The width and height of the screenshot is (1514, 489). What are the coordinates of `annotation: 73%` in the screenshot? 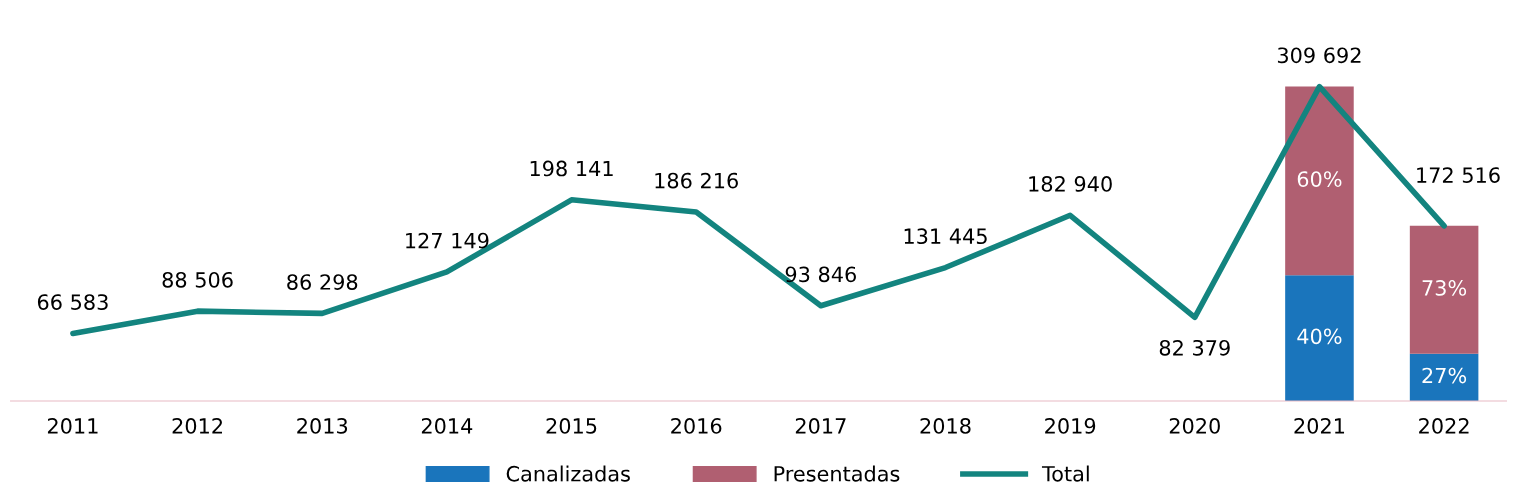 It's located at (1444, 288).